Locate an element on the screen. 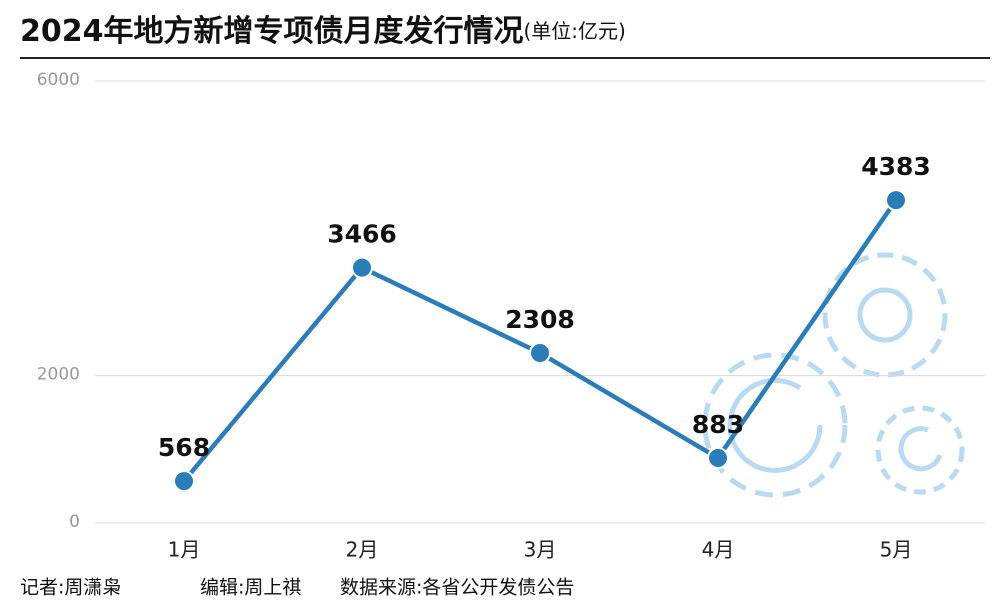  data-label: 568 is located at coordinates (184, 447).